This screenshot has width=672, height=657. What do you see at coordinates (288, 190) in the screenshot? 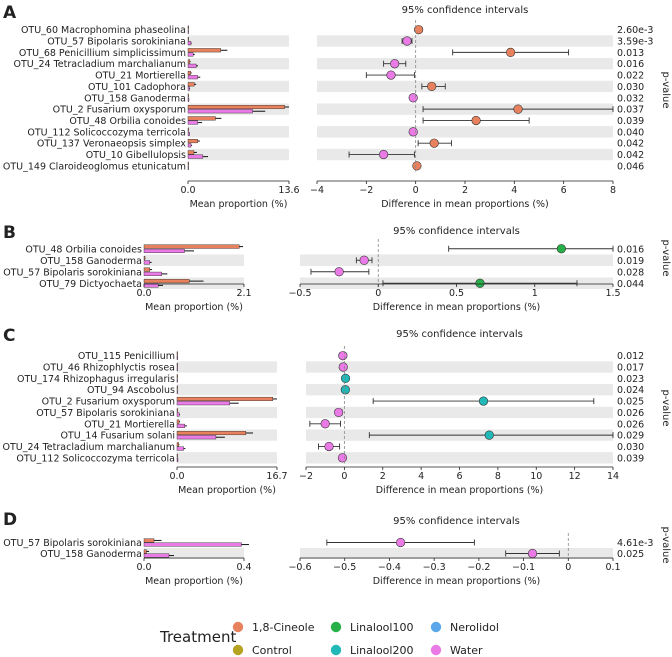
I see `bar-axis-tick-label: 13.6` at bounding box center [288, 190].